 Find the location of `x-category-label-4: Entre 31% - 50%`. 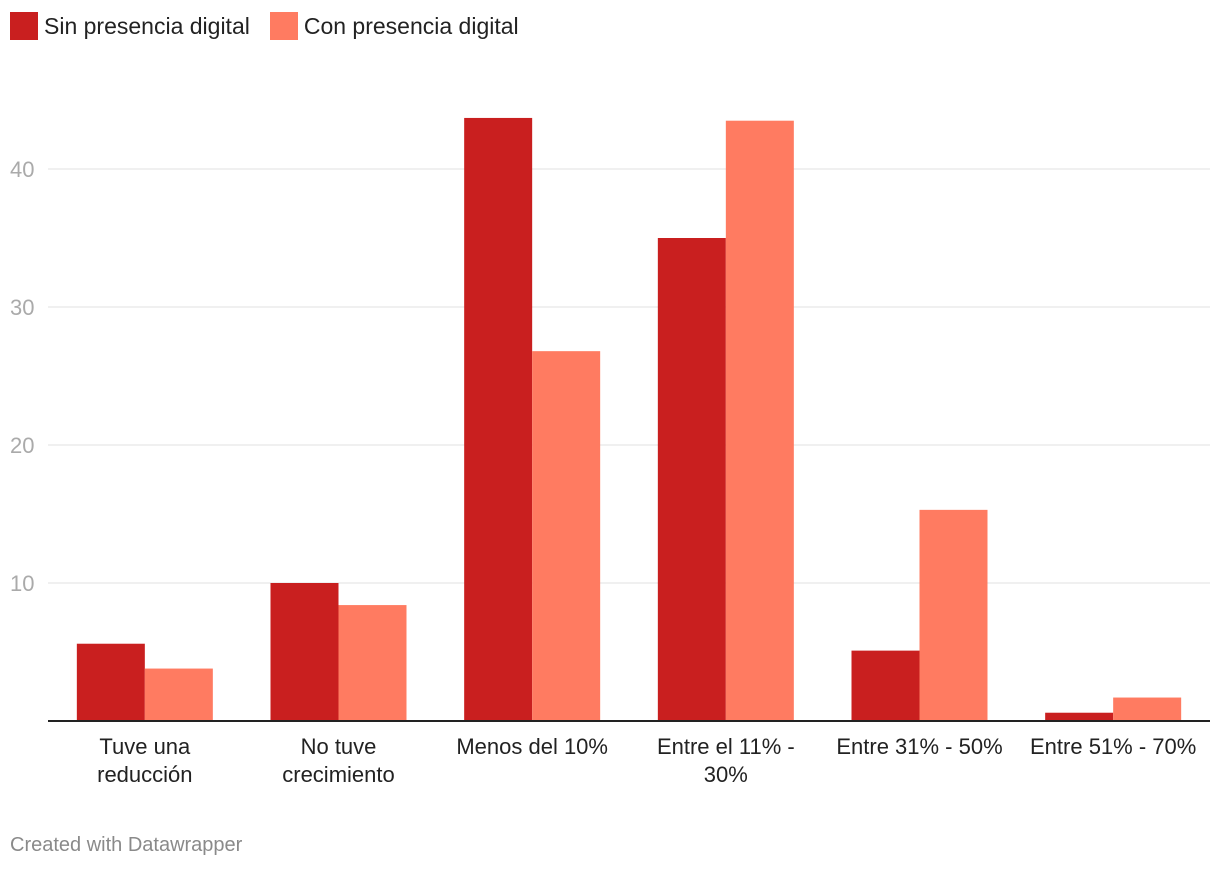

x-category-label-4: Entre 31% - 50% is located at coordinates (919, 746).